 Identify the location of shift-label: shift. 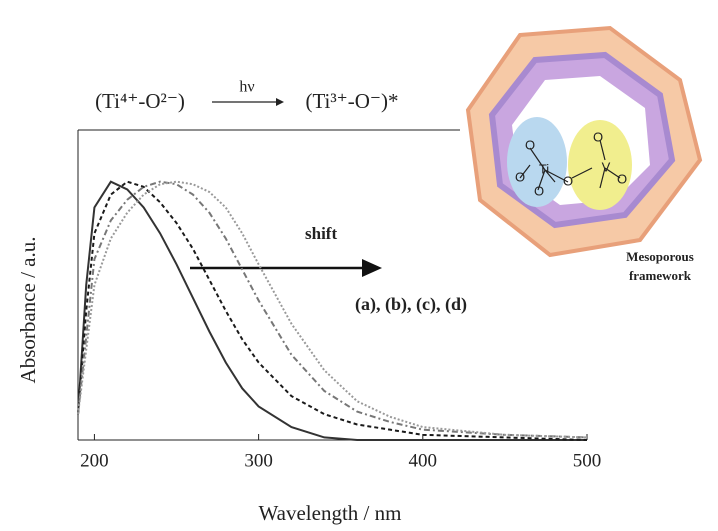
(321, 233).